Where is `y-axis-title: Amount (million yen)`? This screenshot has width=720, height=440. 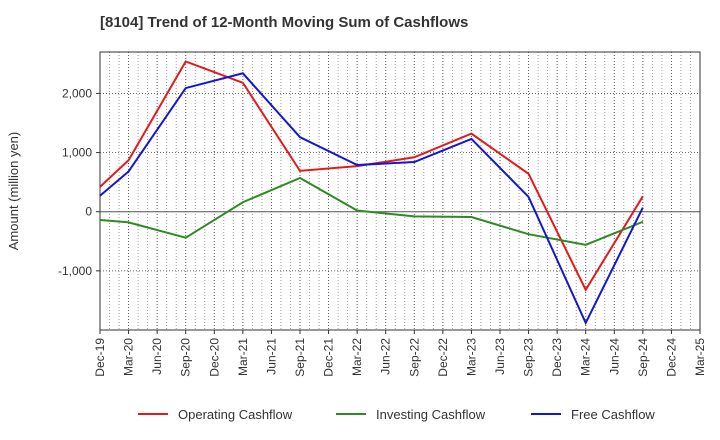
y-axis-title: Amount (million yen) is located at coordinates (13, 191).